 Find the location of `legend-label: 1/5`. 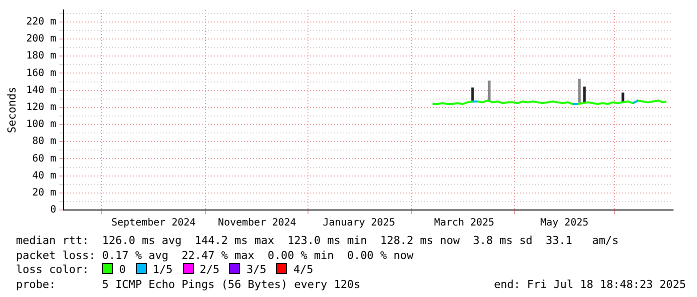

legend-label: 1/5 is located at coordinates (162, 270).